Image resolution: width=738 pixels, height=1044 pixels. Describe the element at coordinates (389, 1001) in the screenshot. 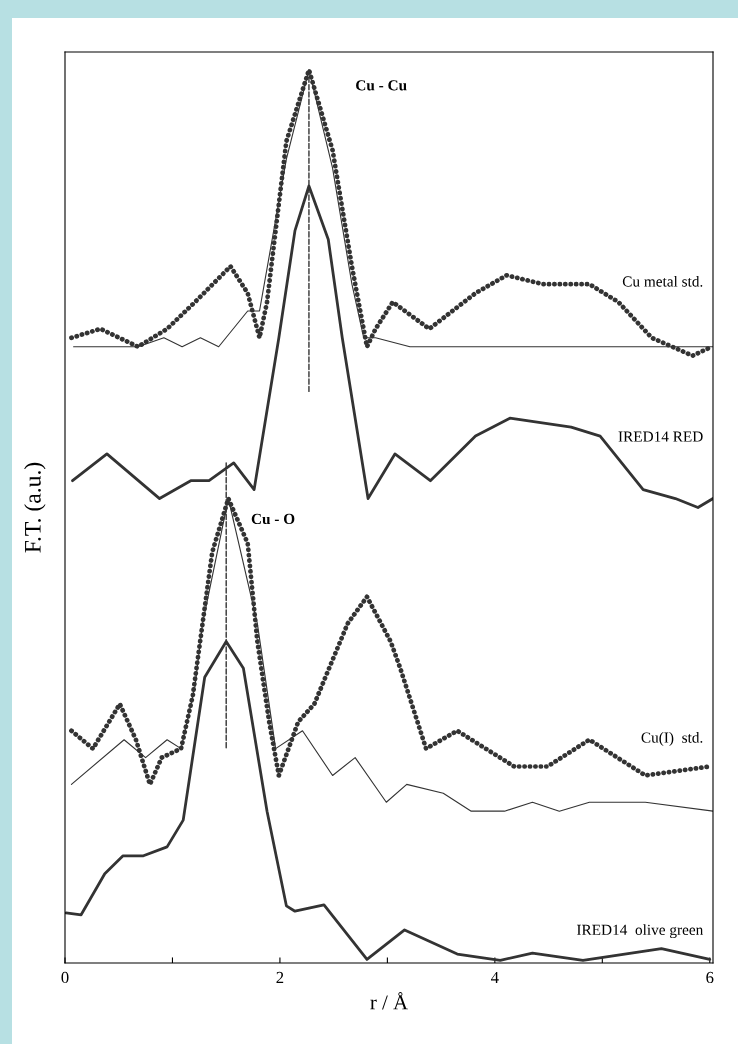

I see `x-axis-title: r / Å` at that location.